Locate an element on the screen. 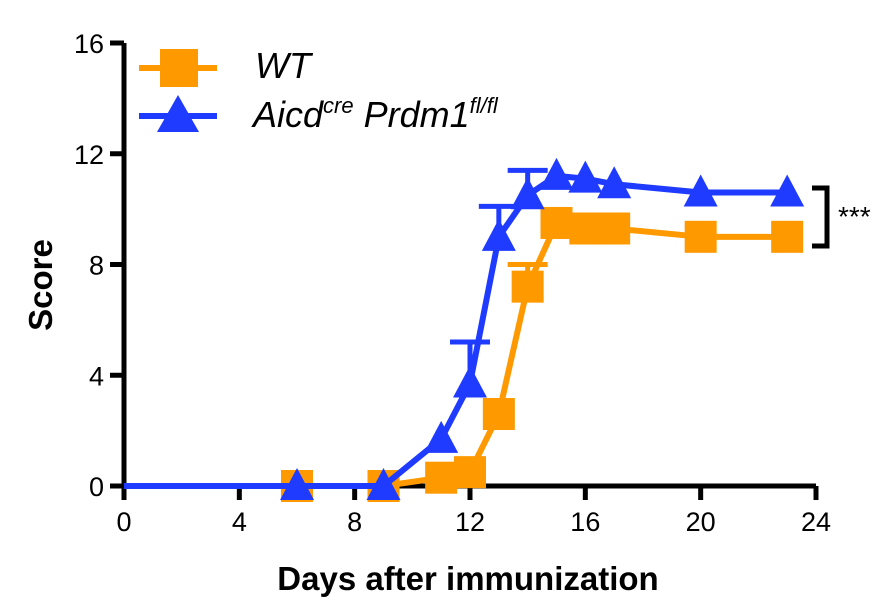 The width and height of the screenshot is (896, 615). y-tick-label: 12 is located at coordinates (89, 155).